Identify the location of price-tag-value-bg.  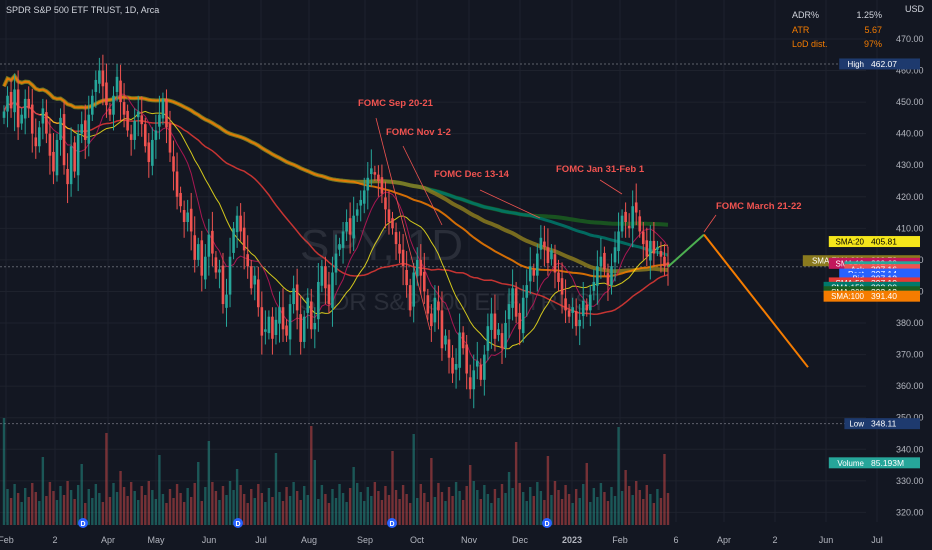
(894, 296).